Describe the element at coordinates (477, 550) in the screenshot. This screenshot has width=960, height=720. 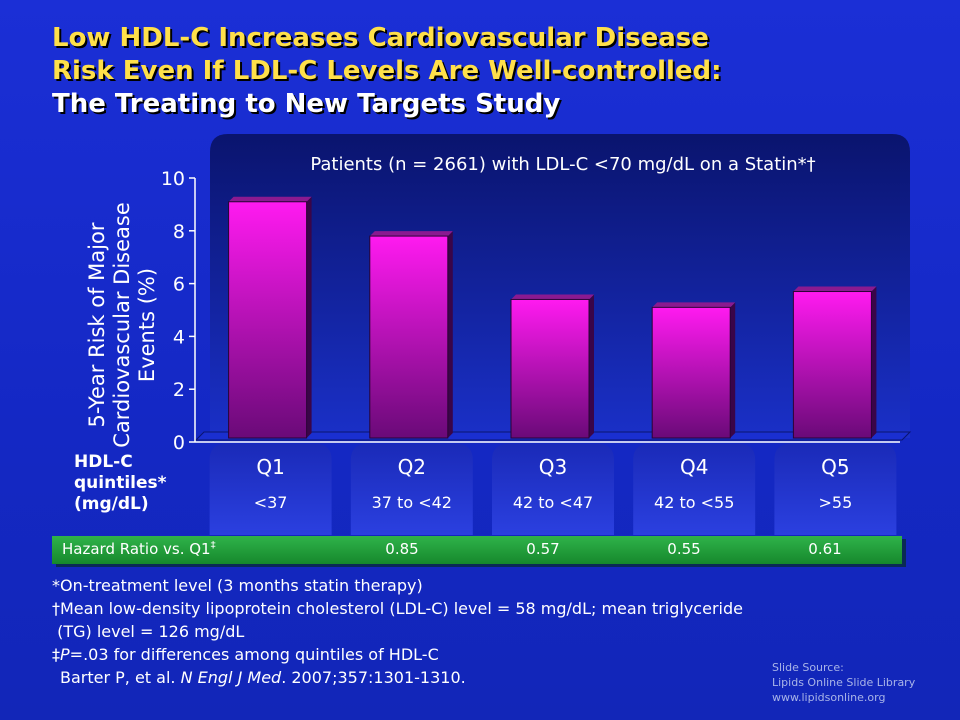
I see `hazard-ratio-row: Hazard Ratio vs. Q1‡ 0.85 0.57 0.55 0.61` at that location.